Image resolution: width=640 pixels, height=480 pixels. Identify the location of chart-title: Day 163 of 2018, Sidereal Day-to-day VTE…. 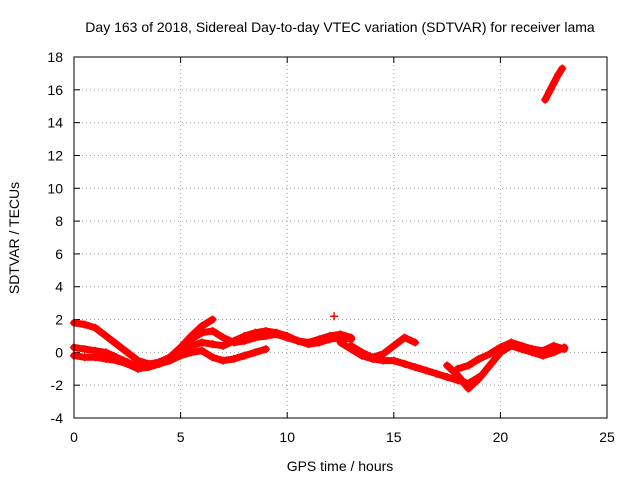
(340, 27).